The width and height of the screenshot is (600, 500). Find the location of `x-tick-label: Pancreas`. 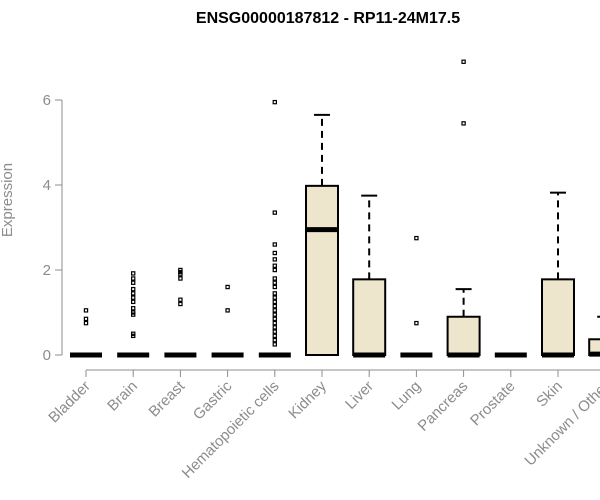

x-tick-label: Pancreas is located at coordinates (443, 406).